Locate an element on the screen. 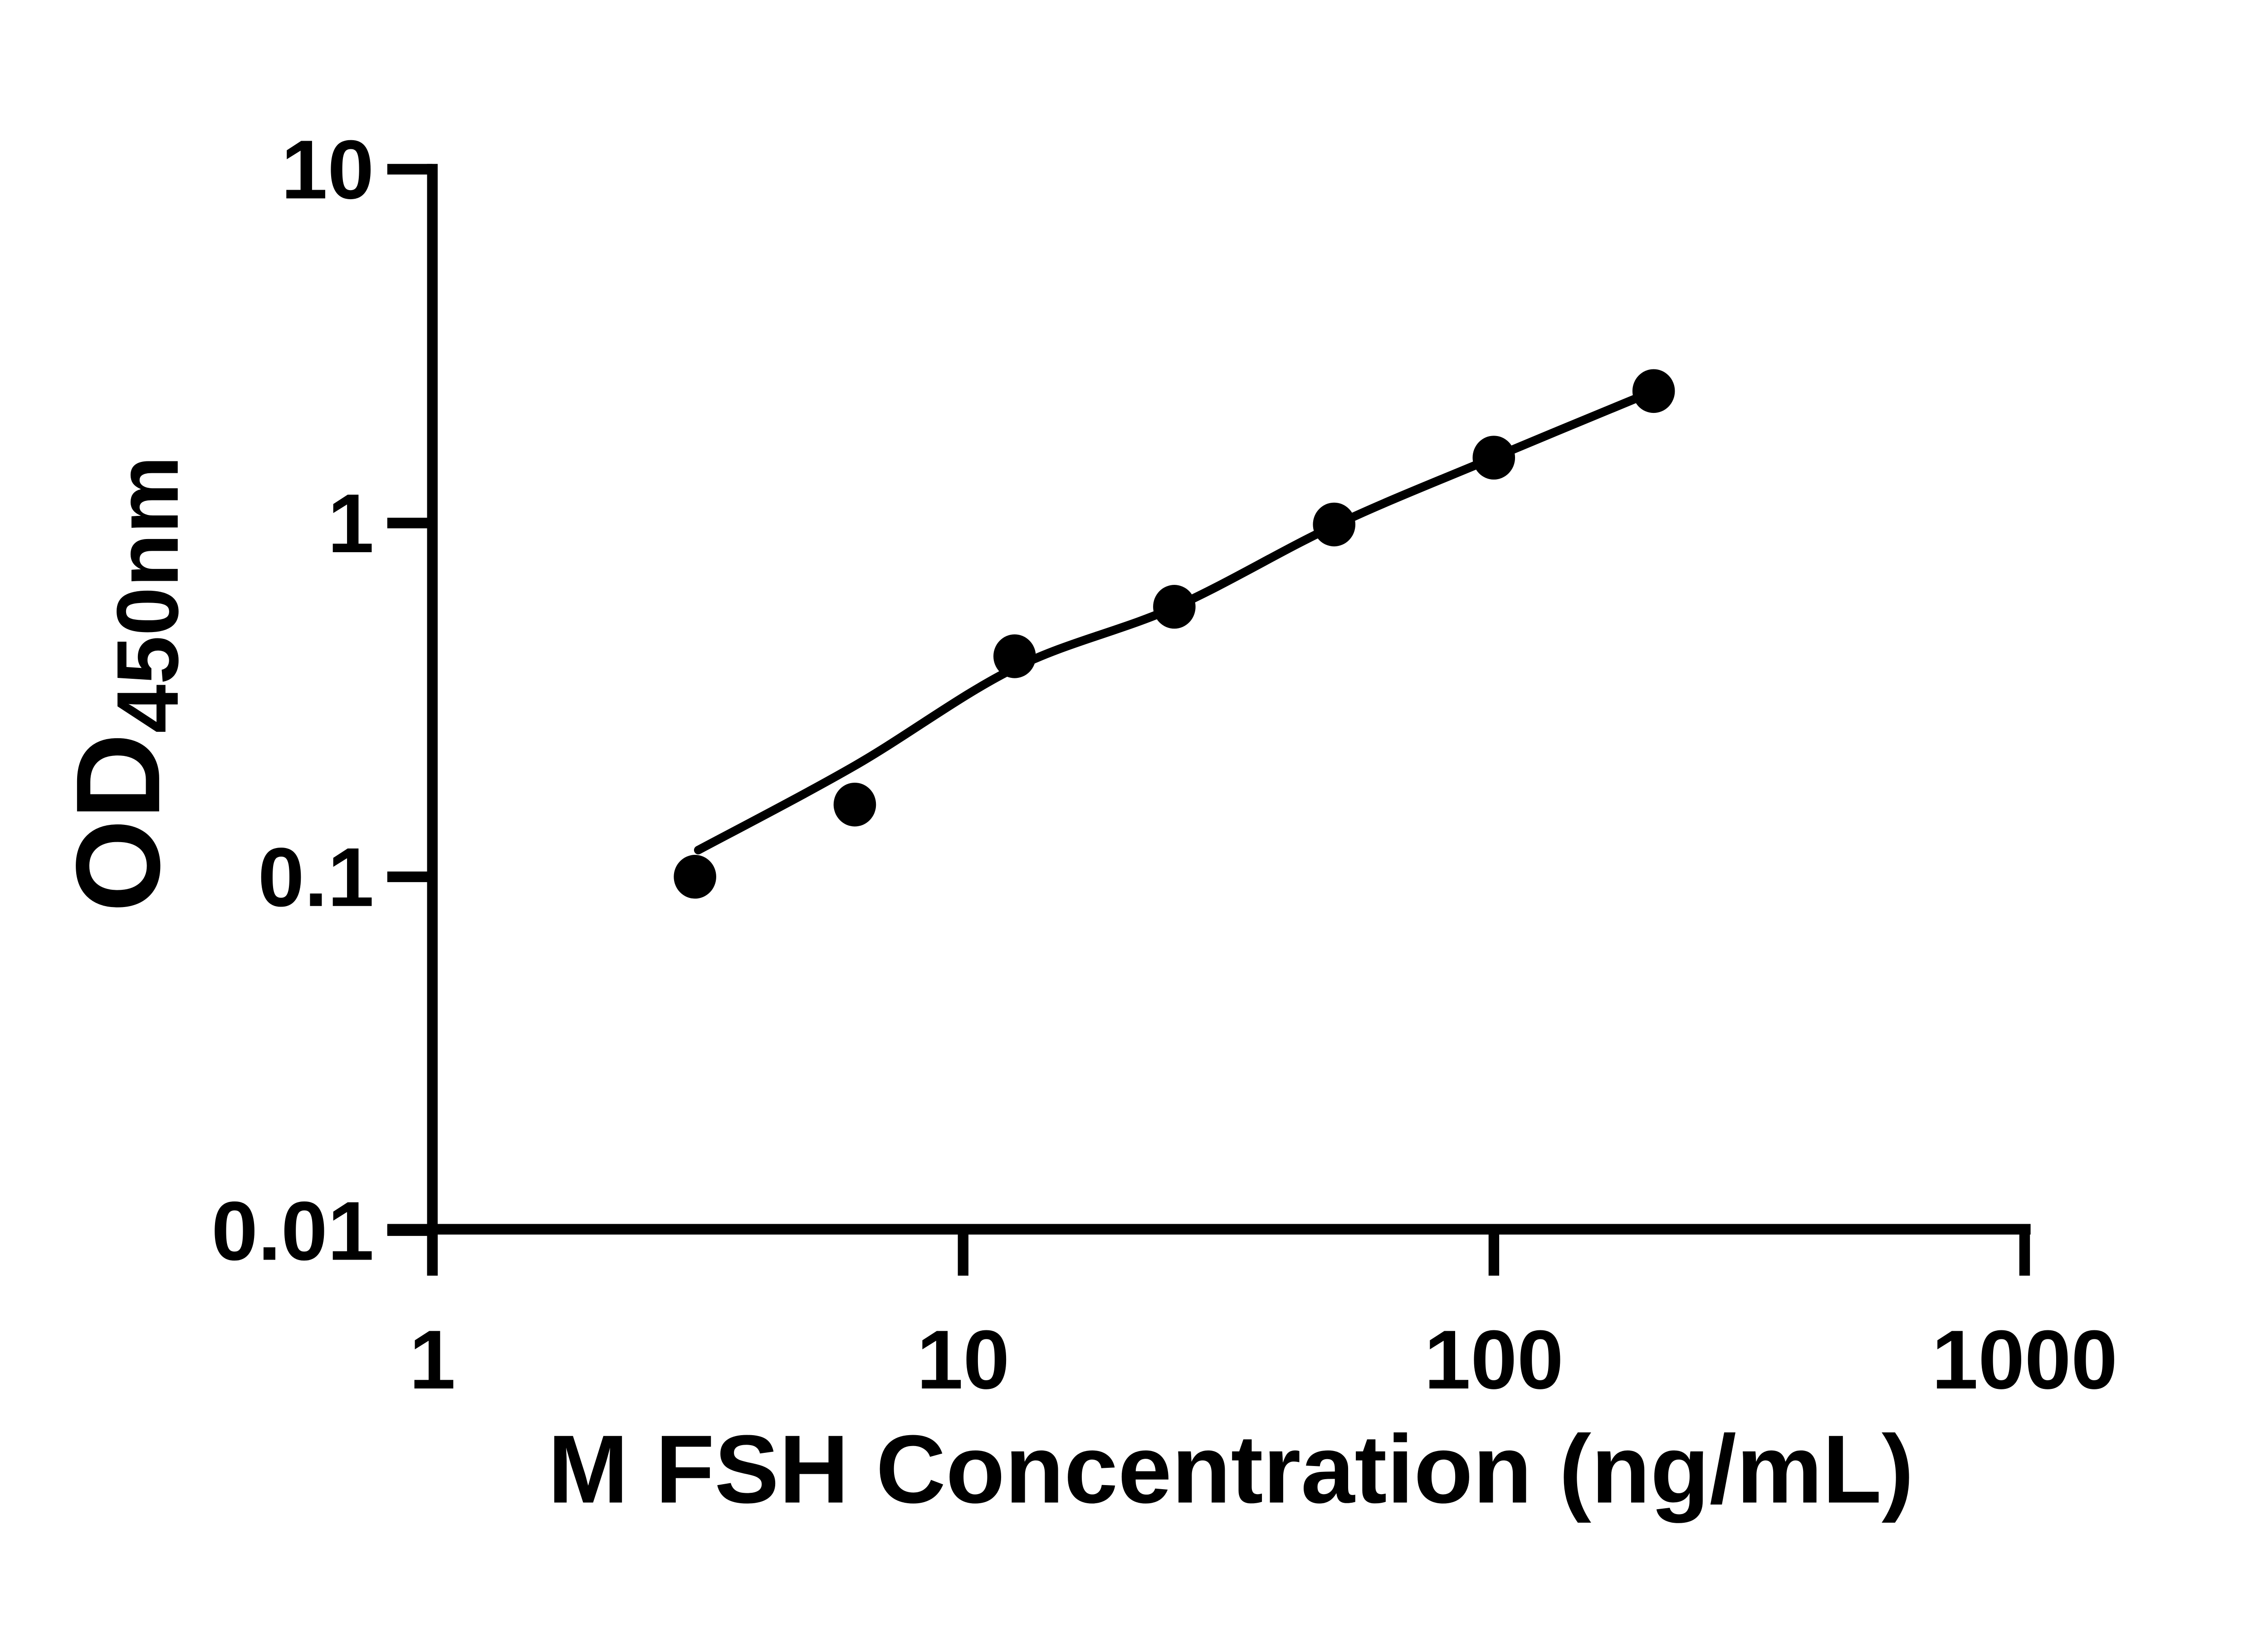 This screenshot has width=2268, height=1628. data-point-x200 is located at coordinates (1654, 391).